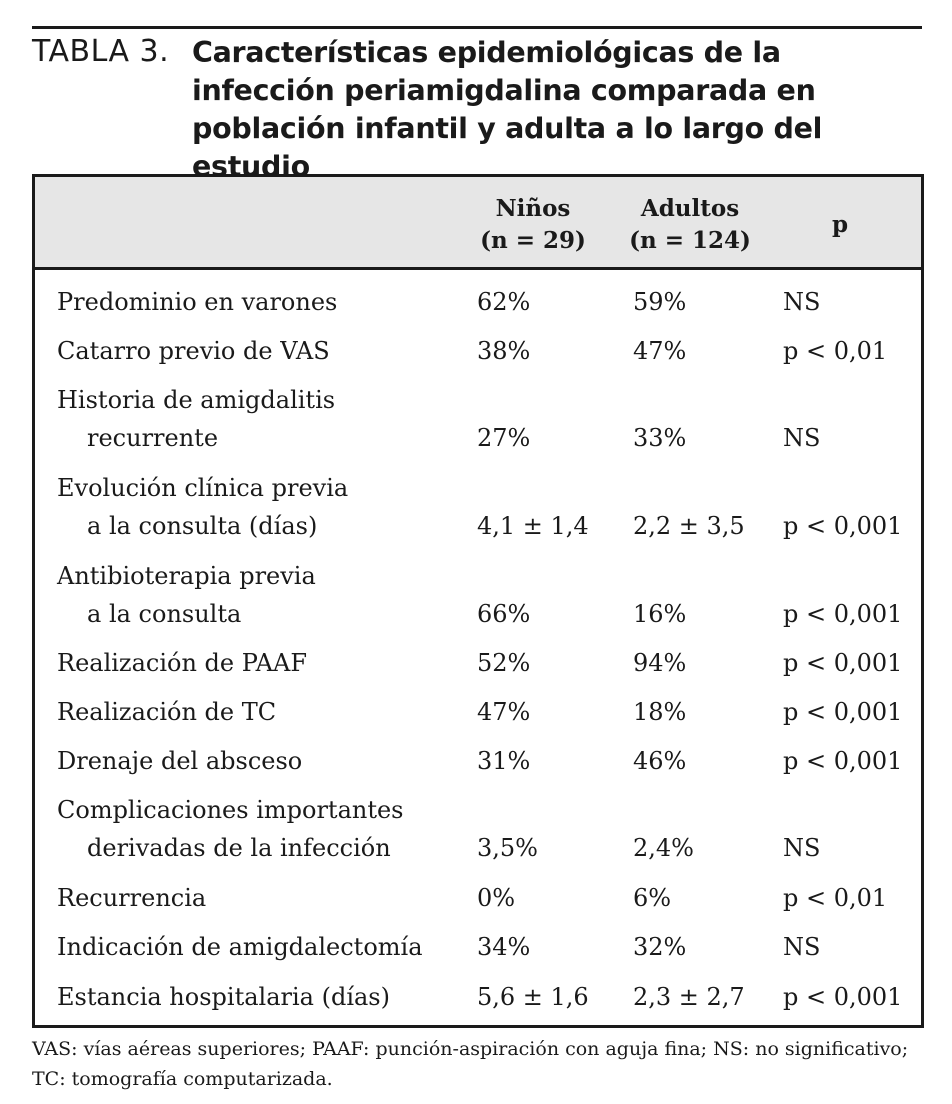  What do you see at coordinates (197, 302) in the screenshot?
I see `row-label: Predominio en varones` at bounding box center [197, 302].